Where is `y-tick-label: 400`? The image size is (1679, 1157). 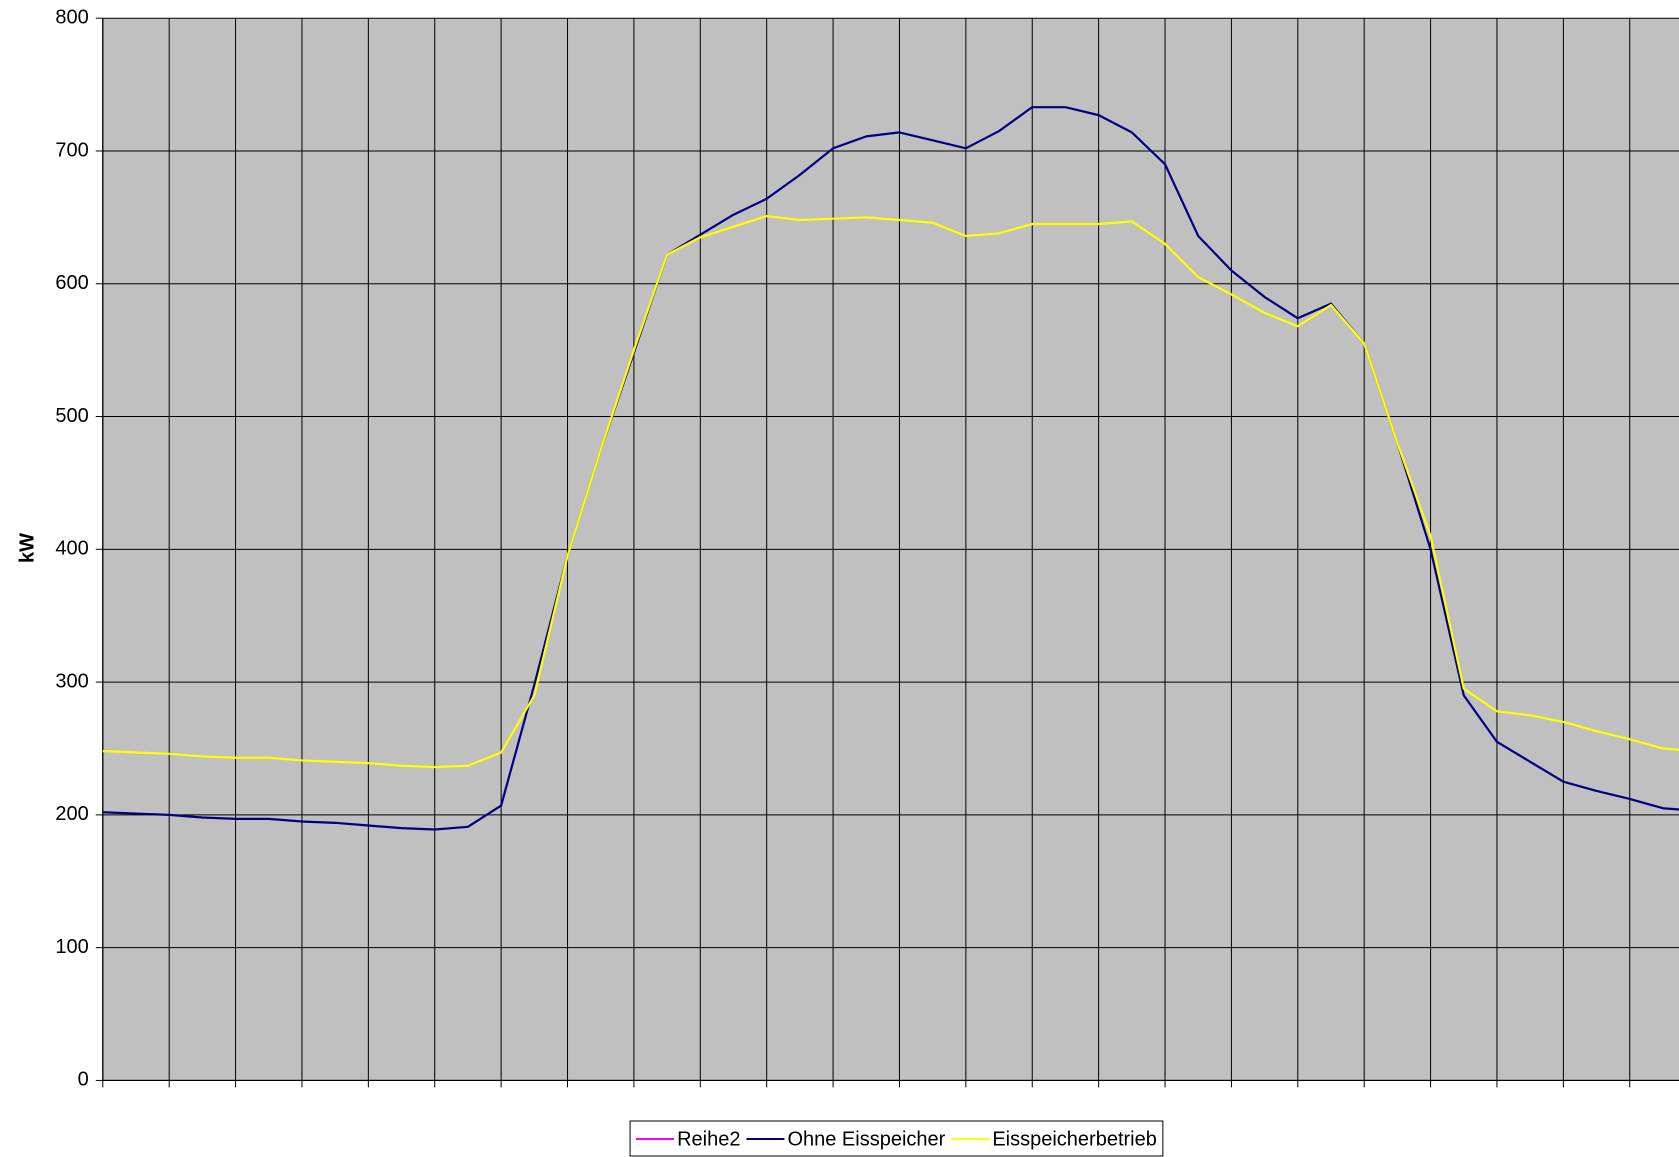
y-tick-label: 400 is located at coordinates (71, 549).